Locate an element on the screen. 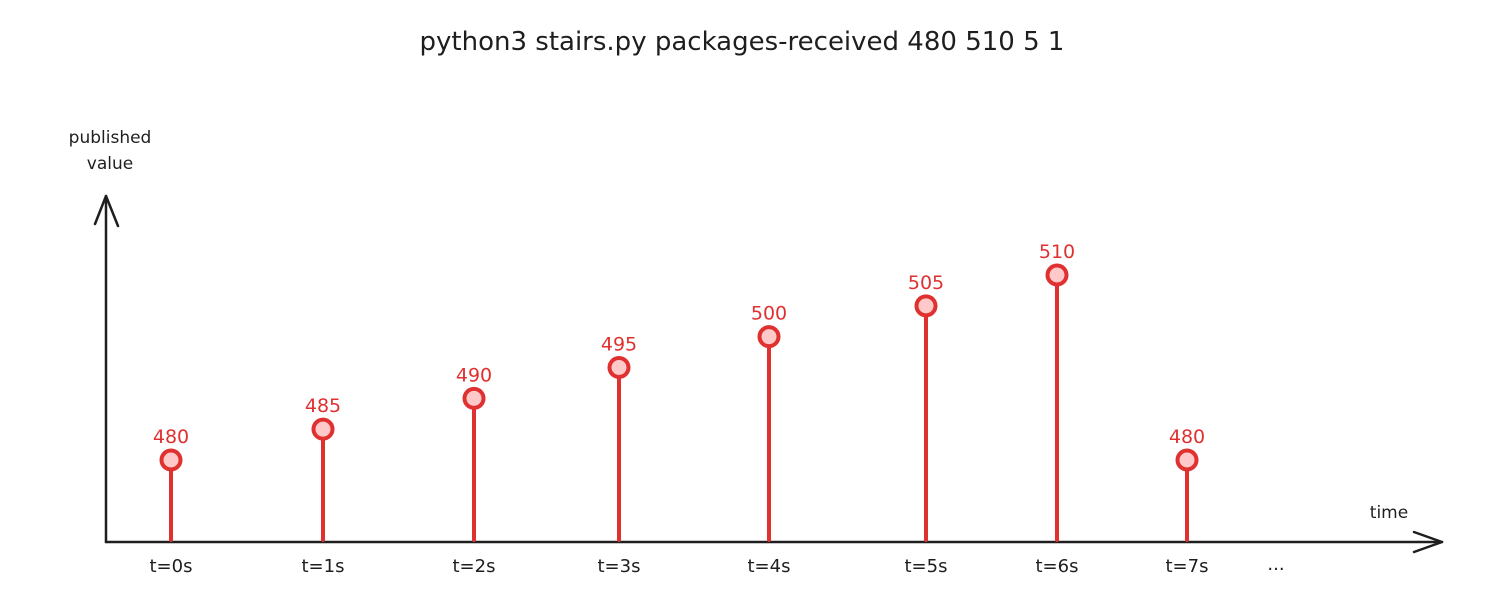  data-value-label: 500 is located at coordinates (769, 314).